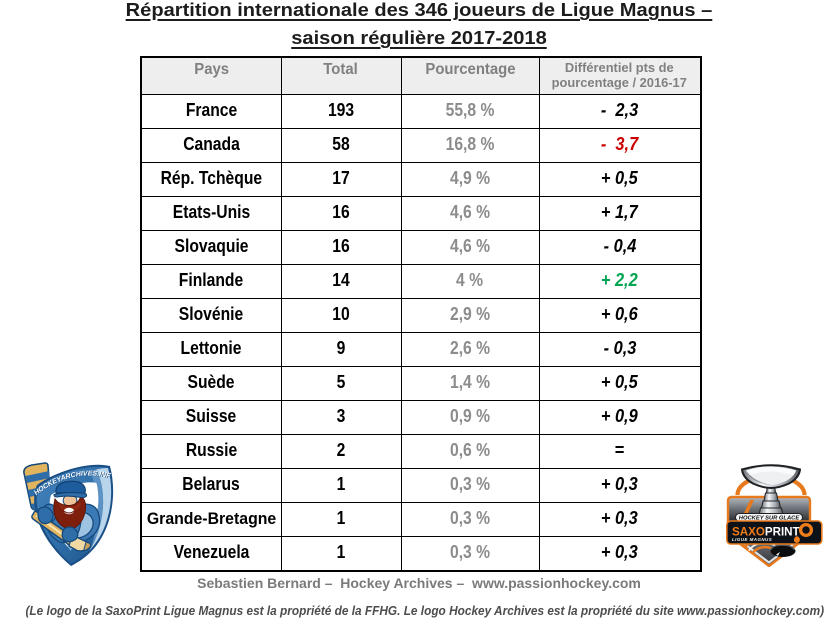  I want to click on svg-text: LIGUE MAGNUS, so click(752, 539).